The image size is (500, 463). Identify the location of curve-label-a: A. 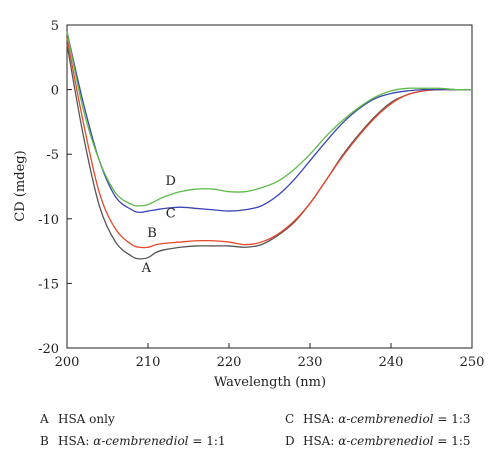
(146, 268).